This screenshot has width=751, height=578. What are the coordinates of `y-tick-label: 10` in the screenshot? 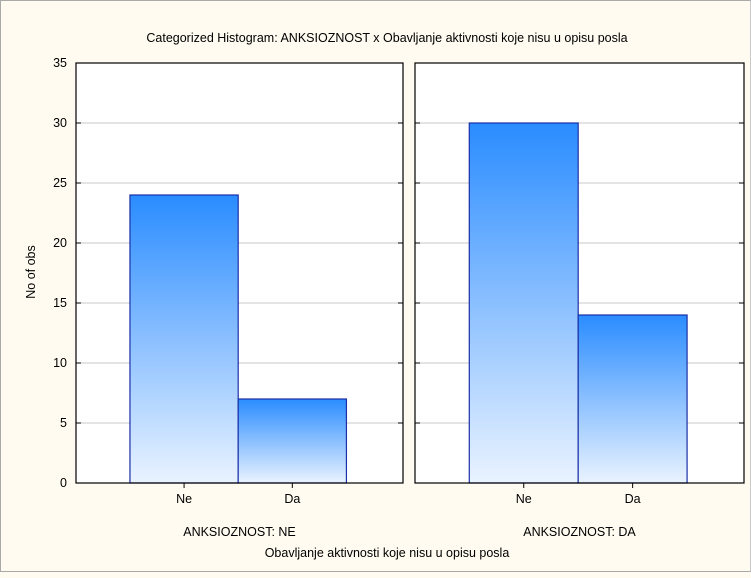 It's located at (60, 363).